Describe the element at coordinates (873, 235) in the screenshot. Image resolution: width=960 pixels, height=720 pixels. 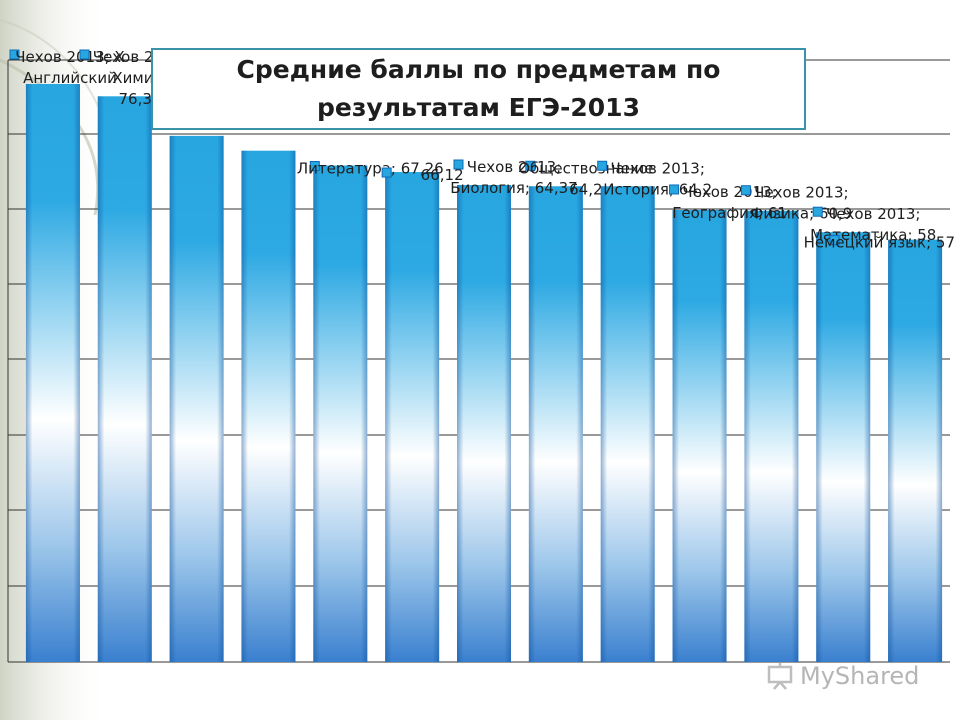
I see `data-label-line: Математика; 58` at that location.